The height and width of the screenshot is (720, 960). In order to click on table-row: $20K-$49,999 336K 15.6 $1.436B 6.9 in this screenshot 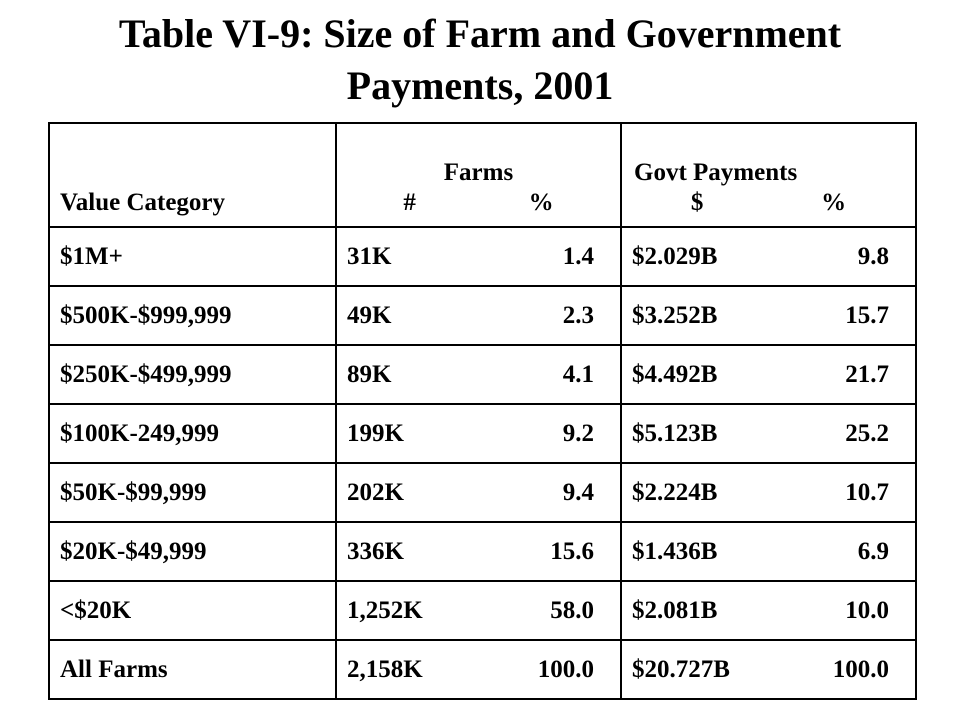, I will do `click(482, 551)`.